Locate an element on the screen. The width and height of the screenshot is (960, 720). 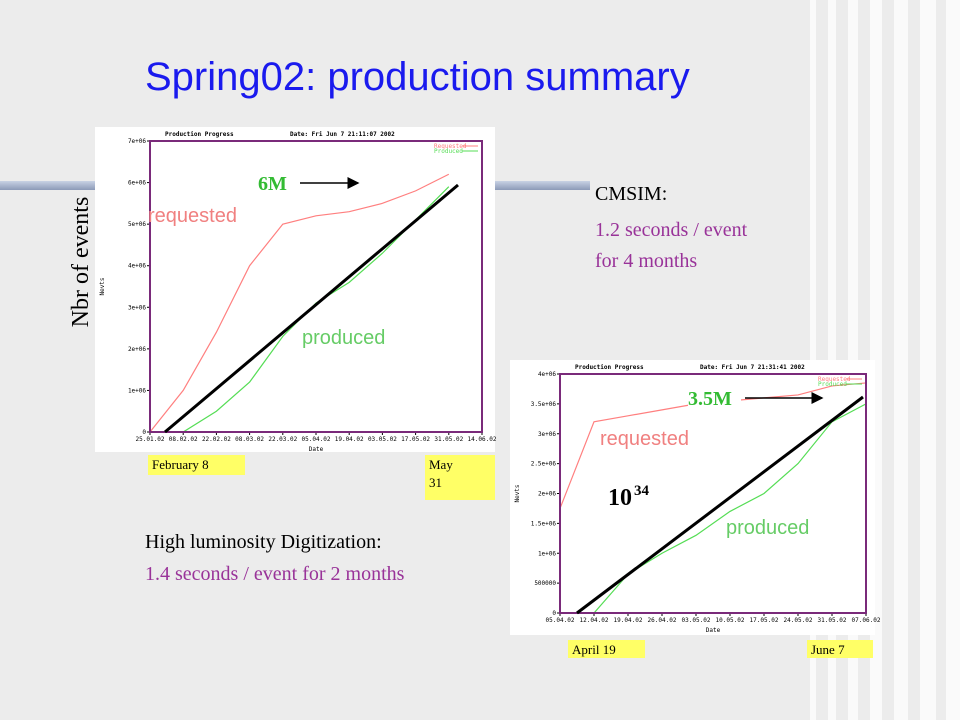
y-tick-label: 6e+06 is located at coordinates (137, 183).